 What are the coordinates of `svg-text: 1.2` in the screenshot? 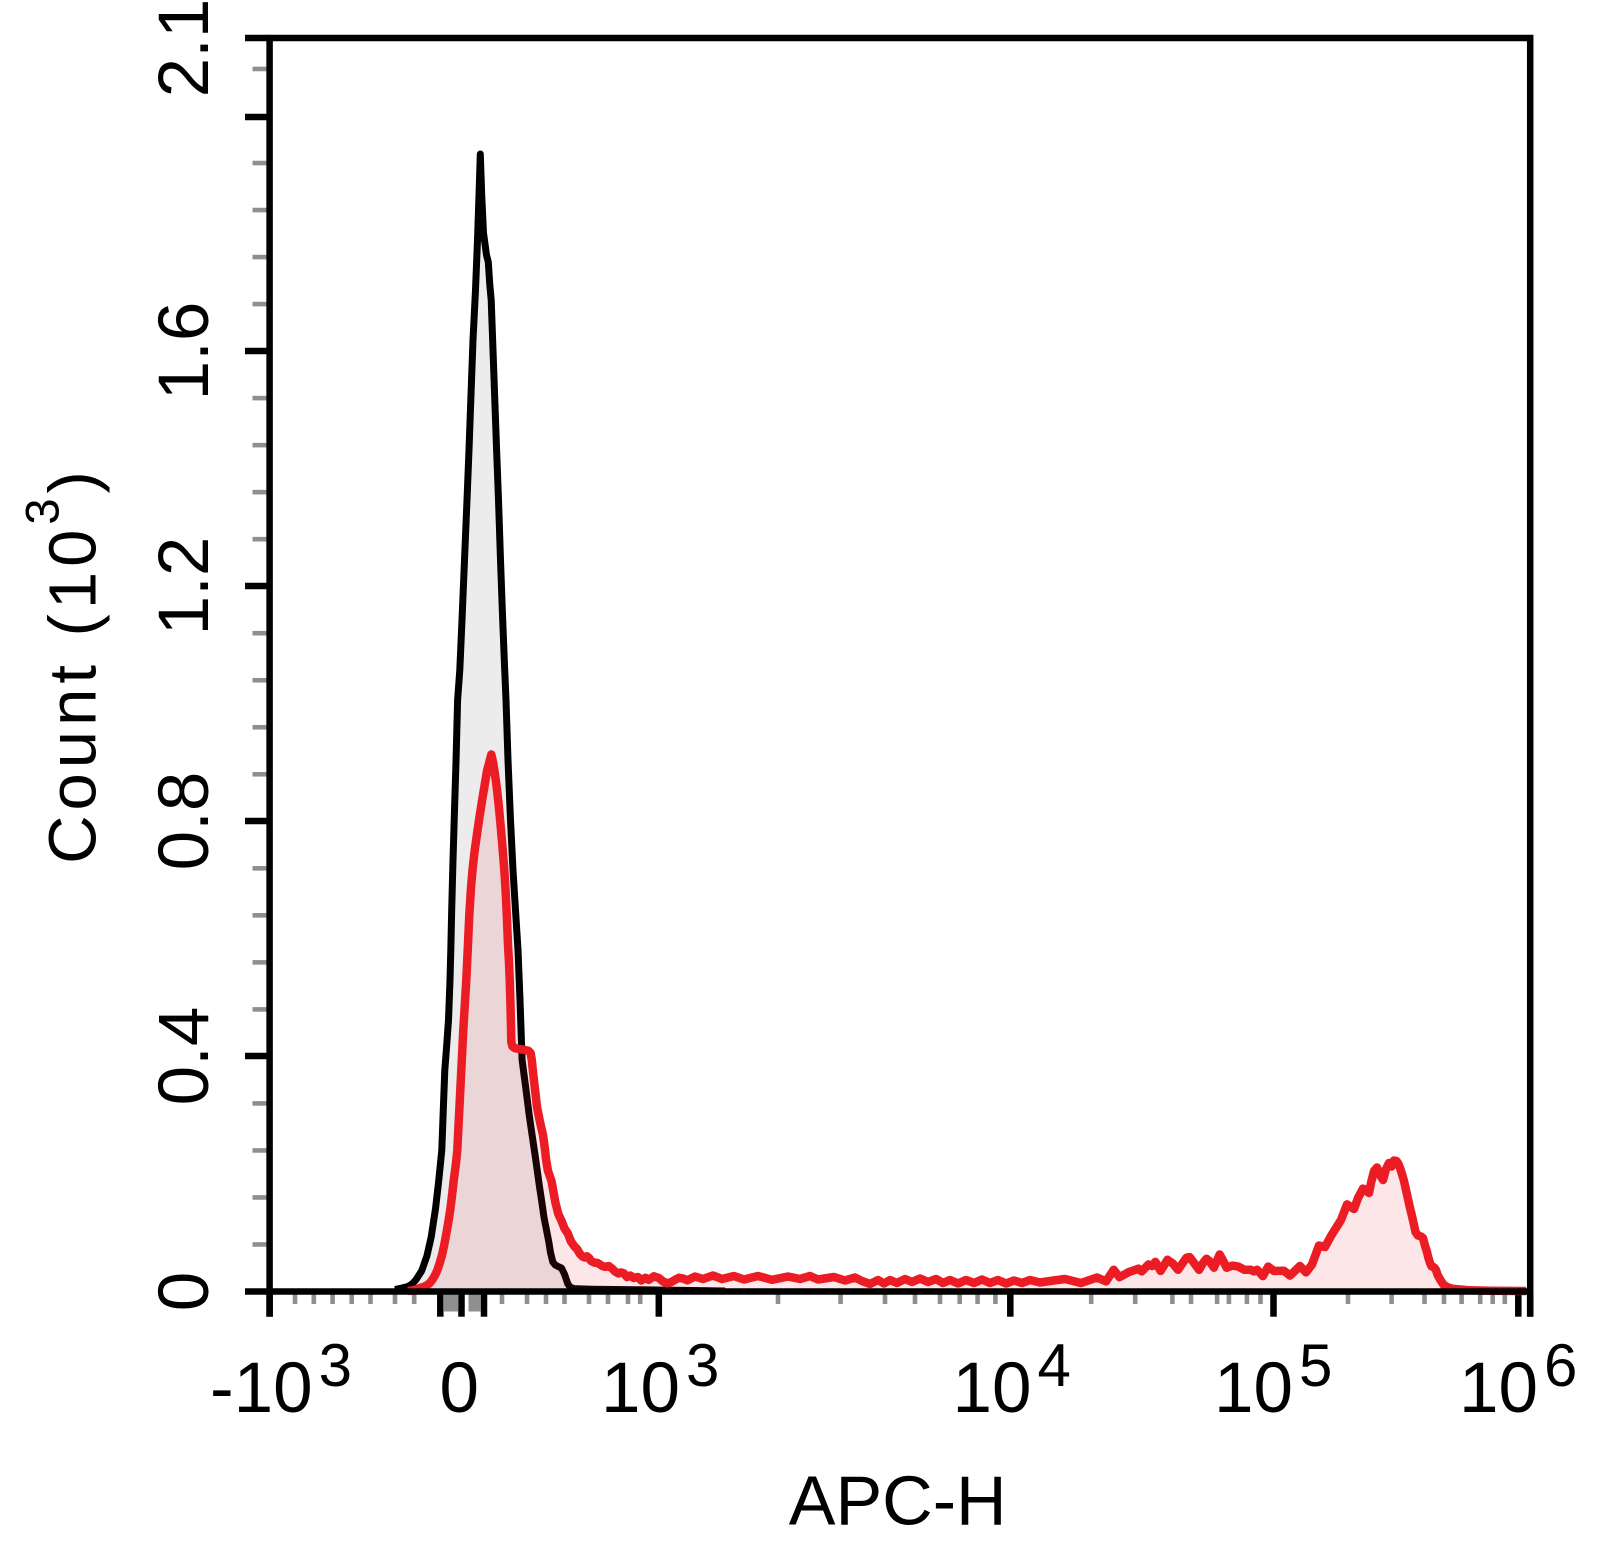 It's located at (184, 586).